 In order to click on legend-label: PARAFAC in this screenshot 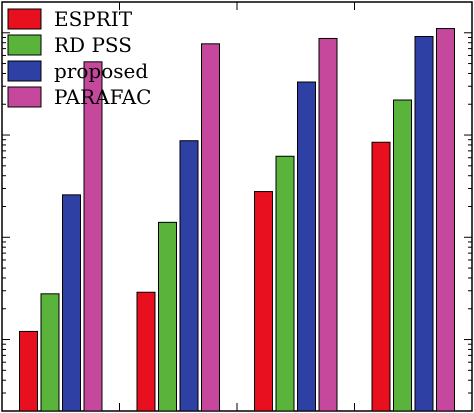, I will do `click(102, 97)`.